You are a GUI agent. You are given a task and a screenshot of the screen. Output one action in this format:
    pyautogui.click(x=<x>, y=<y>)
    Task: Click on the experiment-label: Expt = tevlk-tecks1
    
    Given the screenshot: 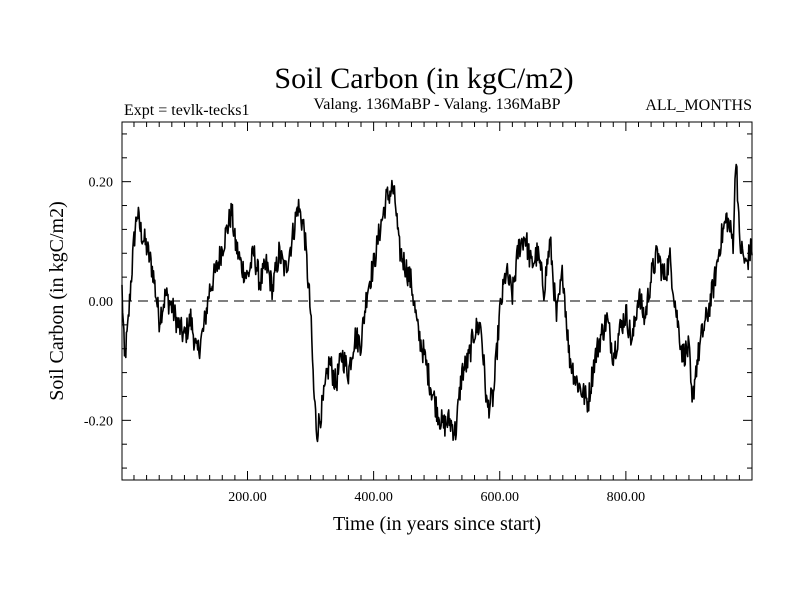 What is the action you would take?
    pyautogui.click(x=186, y=110)
    